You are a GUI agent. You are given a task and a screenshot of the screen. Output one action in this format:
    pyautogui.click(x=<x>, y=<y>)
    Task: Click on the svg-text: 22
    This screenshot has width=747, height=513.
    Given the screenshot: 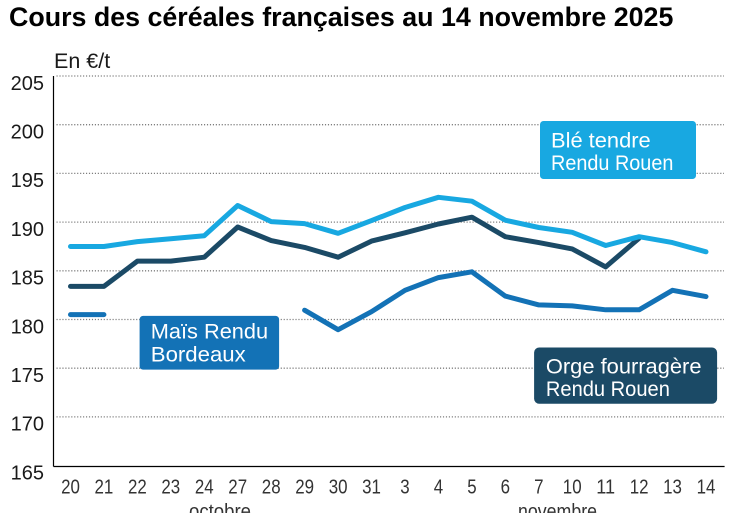 What is the action you would take?
    pyautogui.click(x=137, y=487)
    